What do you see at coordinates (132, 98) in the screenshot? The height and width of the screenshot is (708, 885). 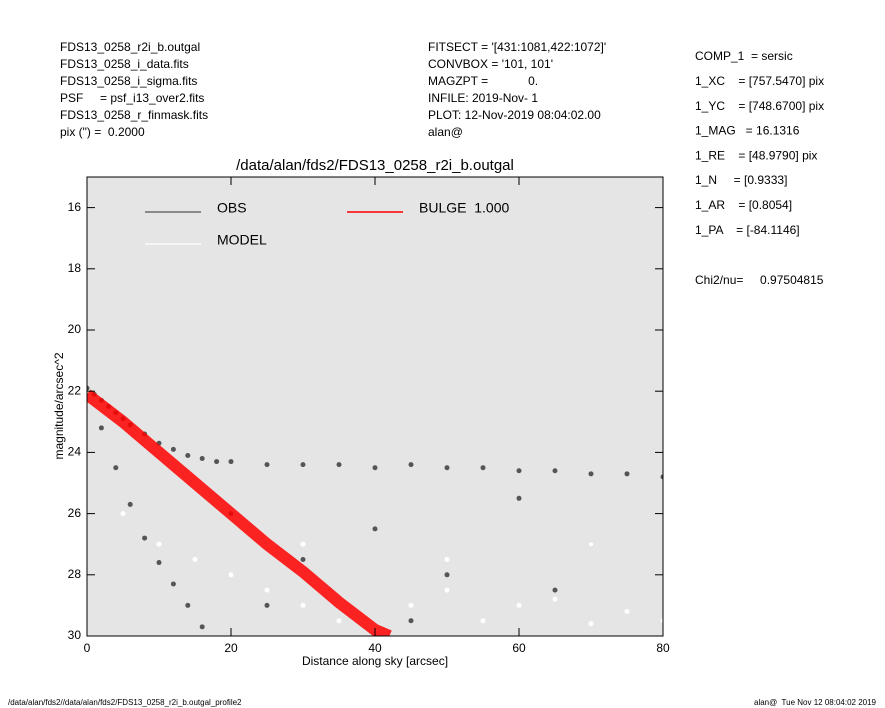 I see `header-left-line: PSF = psf_i13_over2.fits` at bounding box center [132, 98].